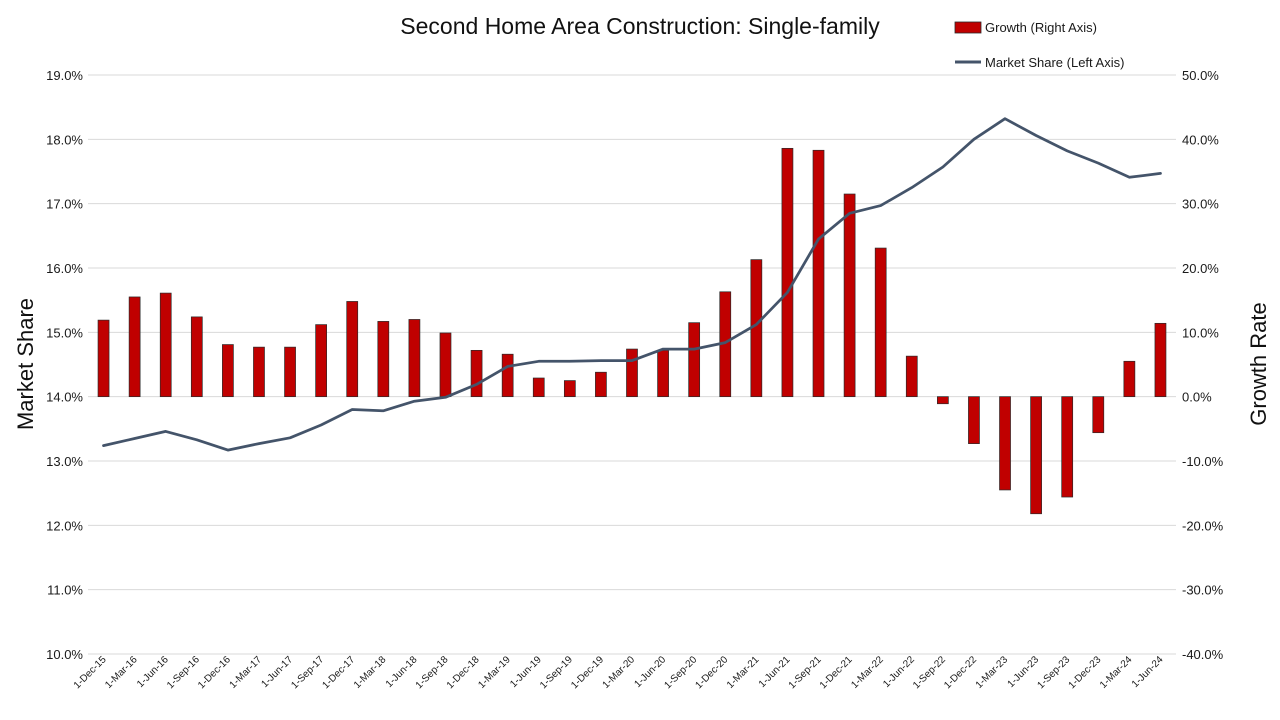 This screenshot has height=720, width=1280. Describe the element at coordinates (712, 672) in the screenshot. I see `x-tick-label: 1-Dec-20` at that location.